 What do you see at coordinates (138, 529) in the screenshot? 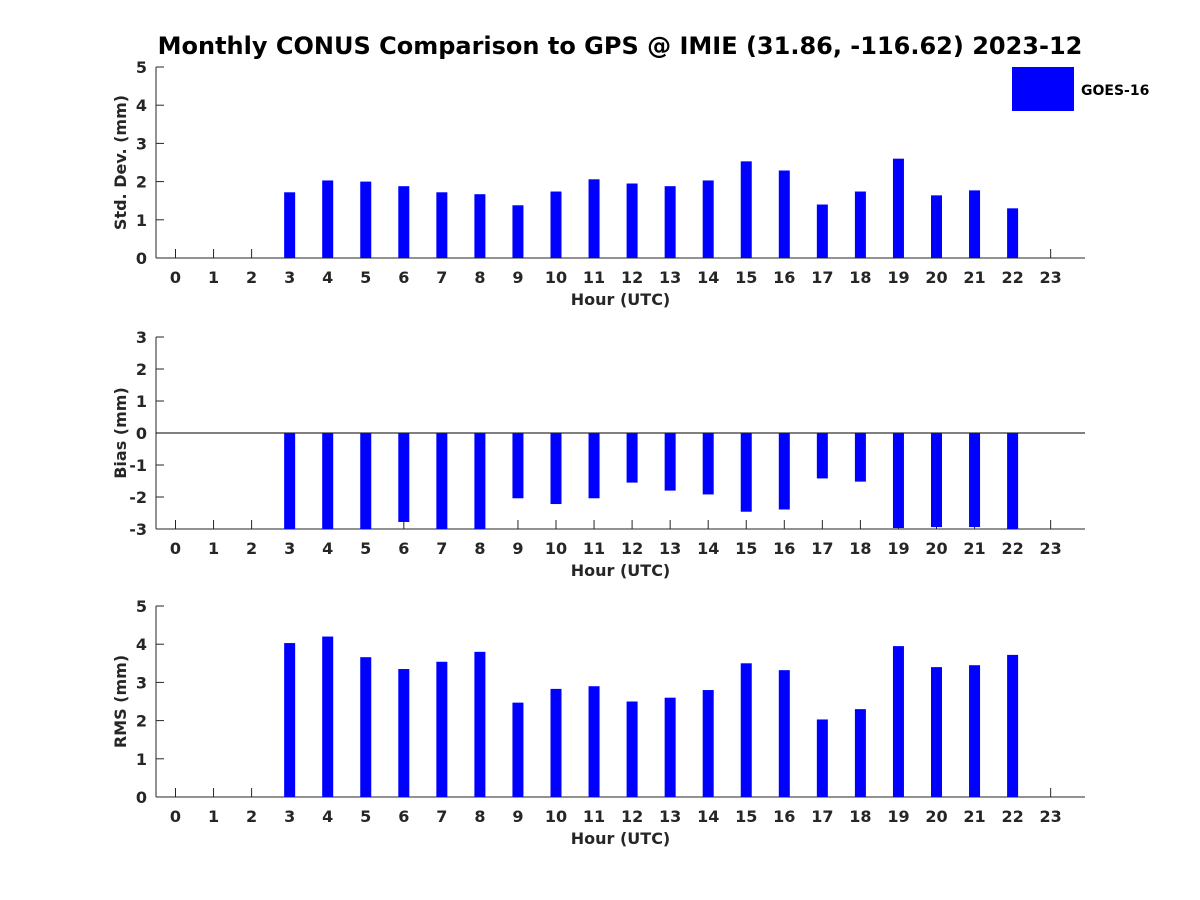
I see `y-tick-label: -3` at bounding box center [138, 529].